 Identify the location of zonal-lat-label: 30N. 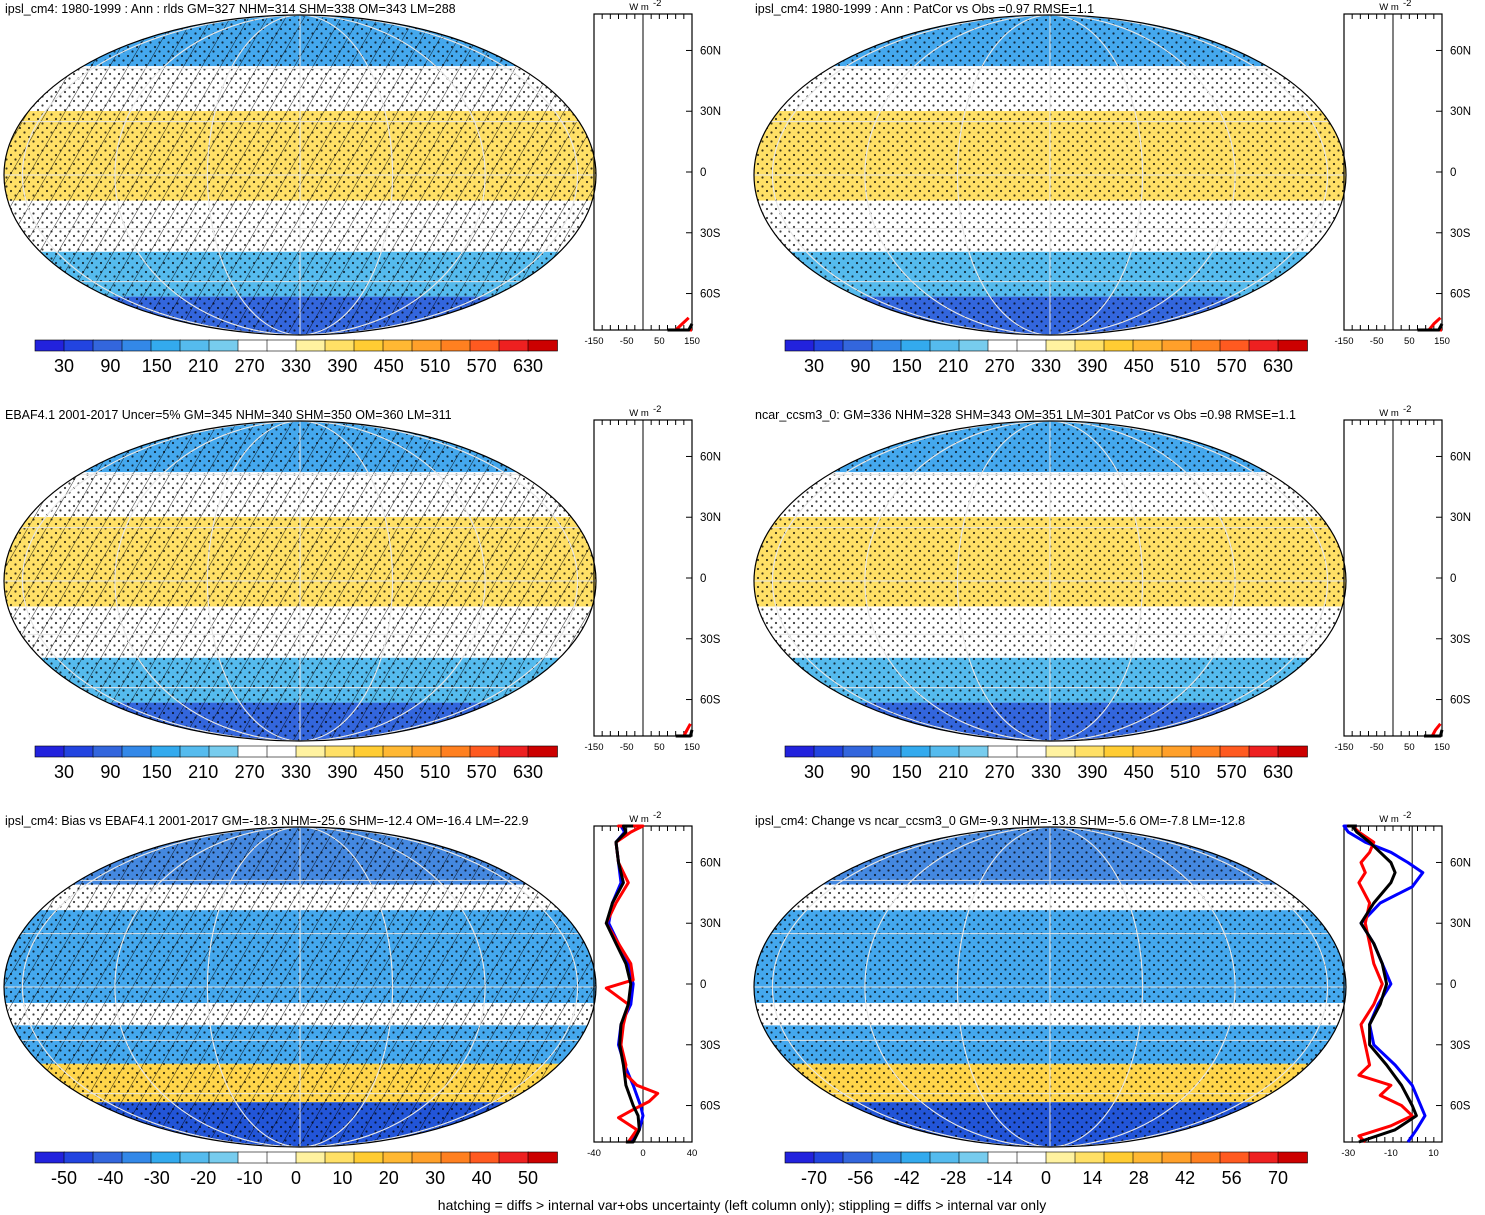
(1460, 518).